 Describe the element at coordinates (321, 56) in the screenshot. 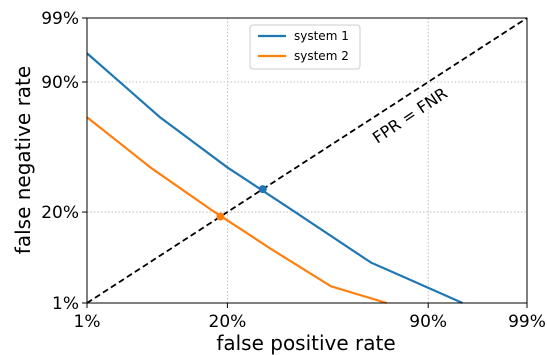

I see `legend-label-system-2: system 2` at that location.